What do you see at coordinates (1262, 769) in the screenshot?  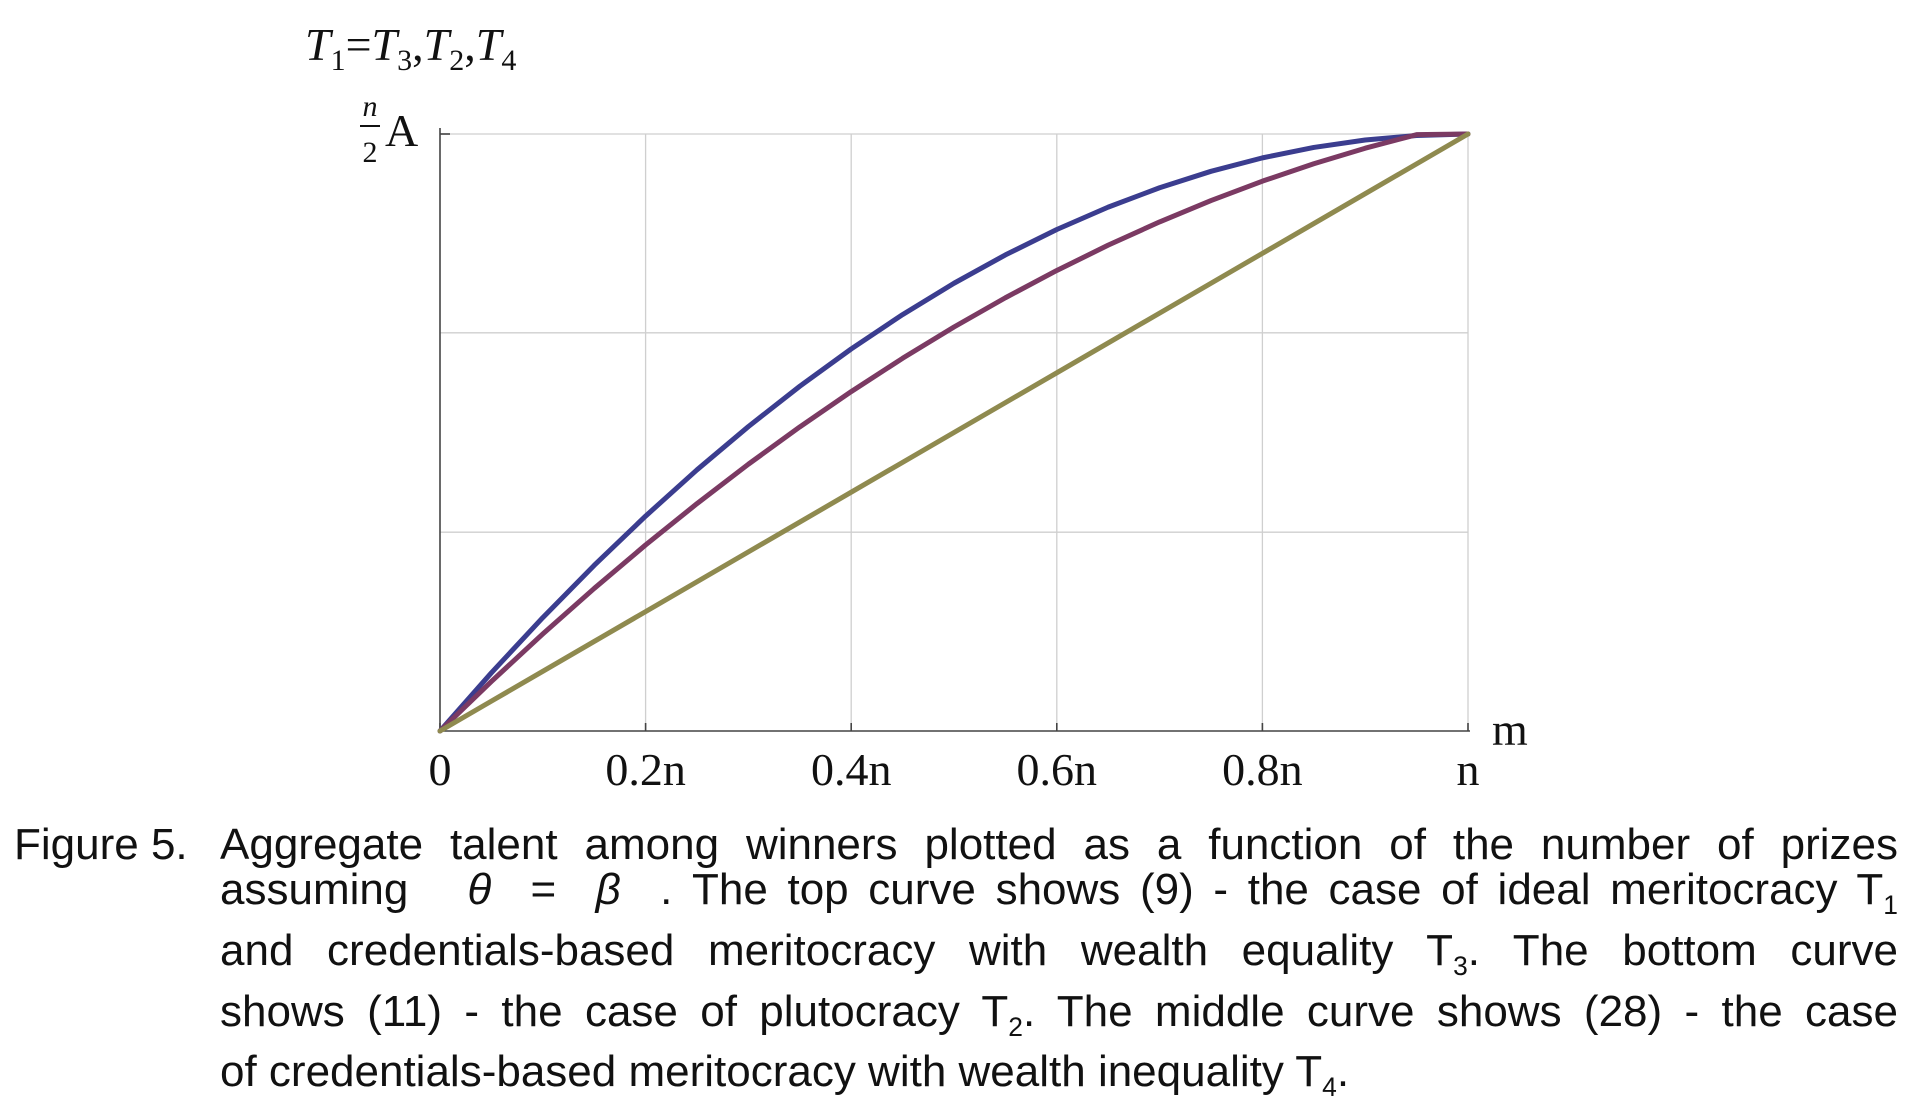 I see `x-tick-label-4: 0.8n` at bounding box center [1262, 769].